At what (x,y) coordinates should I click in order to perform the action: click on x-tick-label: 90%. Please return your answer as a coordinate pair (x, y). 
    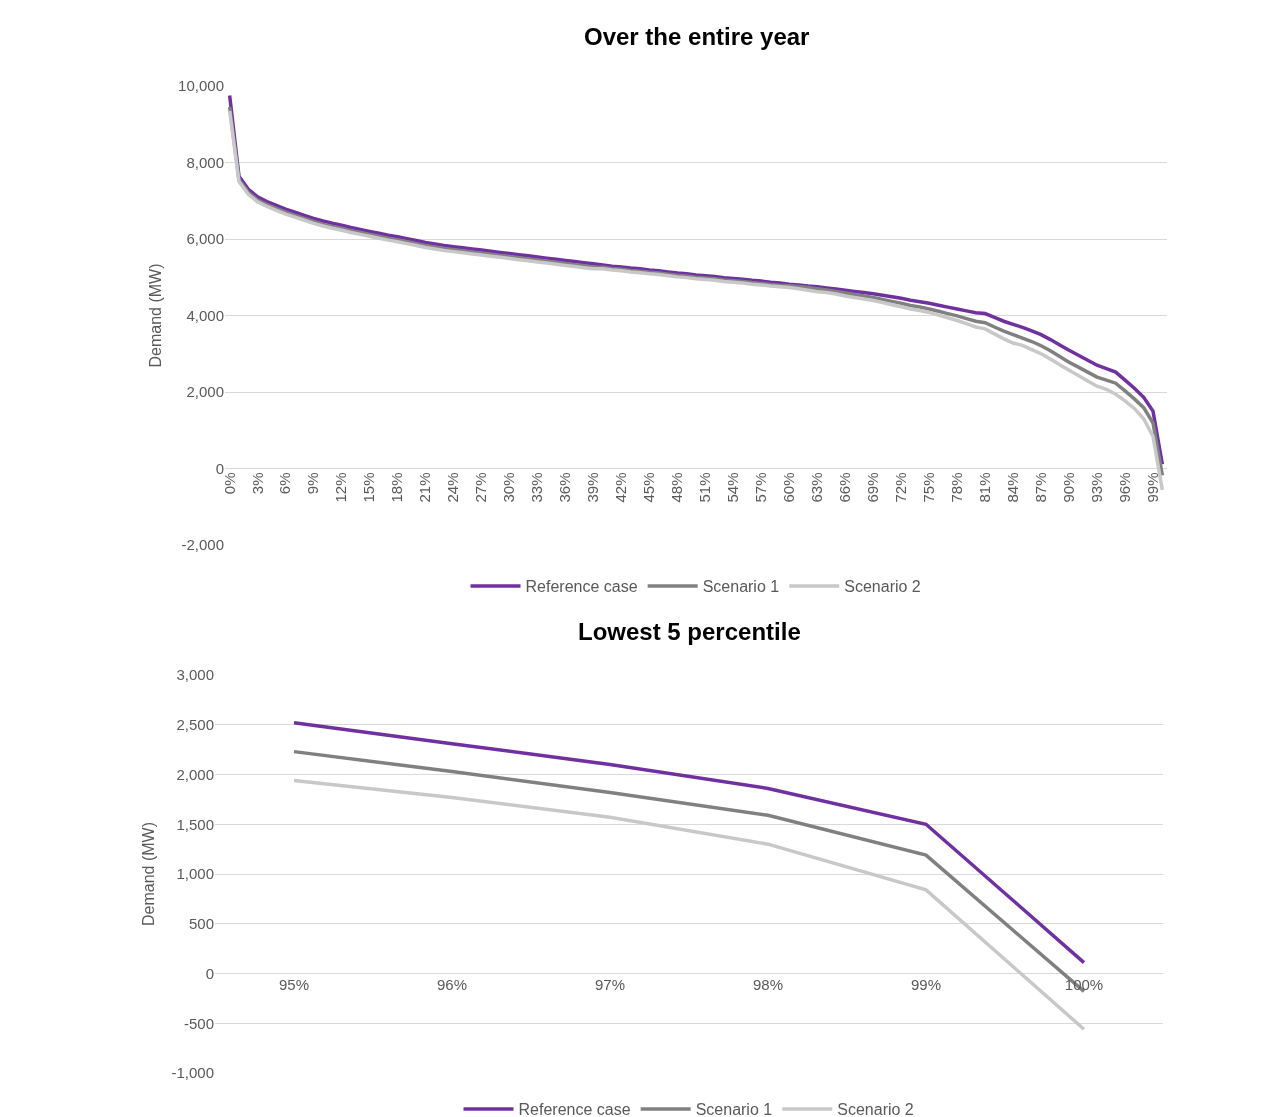
    Looking at the image, I should click on (1068, 487).